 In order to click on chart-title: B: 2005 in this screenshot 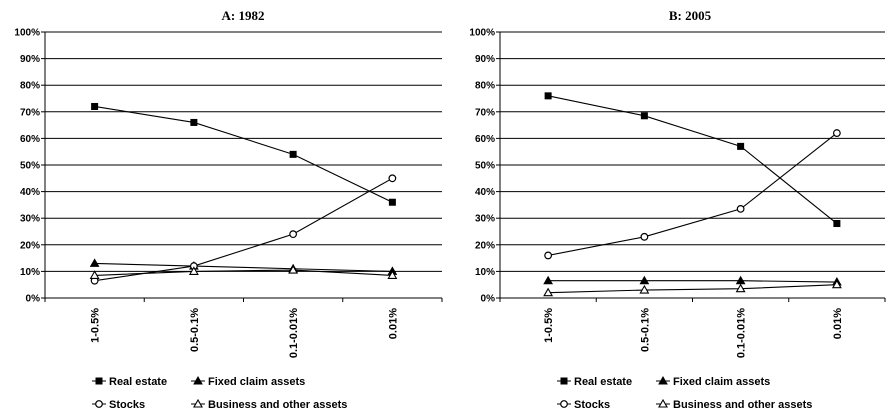, I will do `click(690, 15)`.